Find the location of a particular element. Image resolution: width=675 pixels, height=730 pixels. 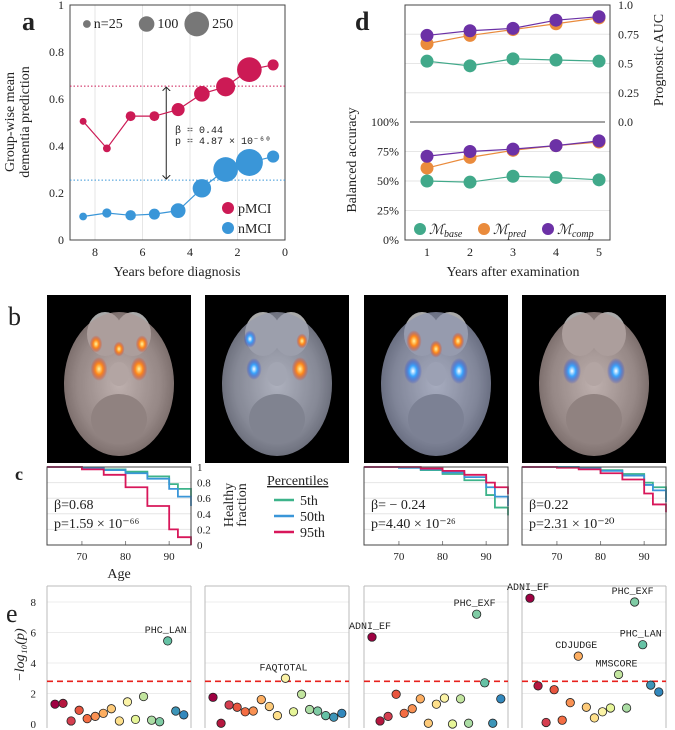

variable-label: PHC_EXF is located at coordinates (633, 592).